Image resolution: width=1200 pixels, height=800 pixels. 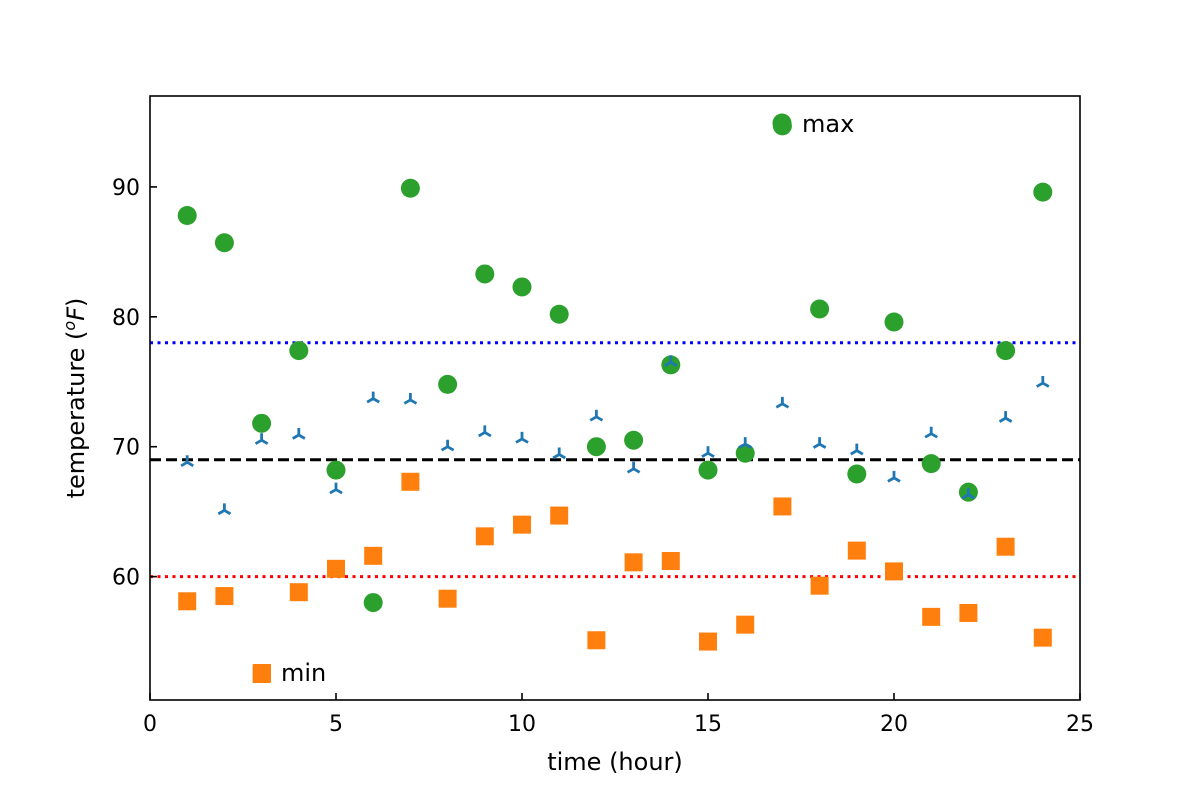 I want to click on y-tick-label-60: 60, so click(x=126, y=578).